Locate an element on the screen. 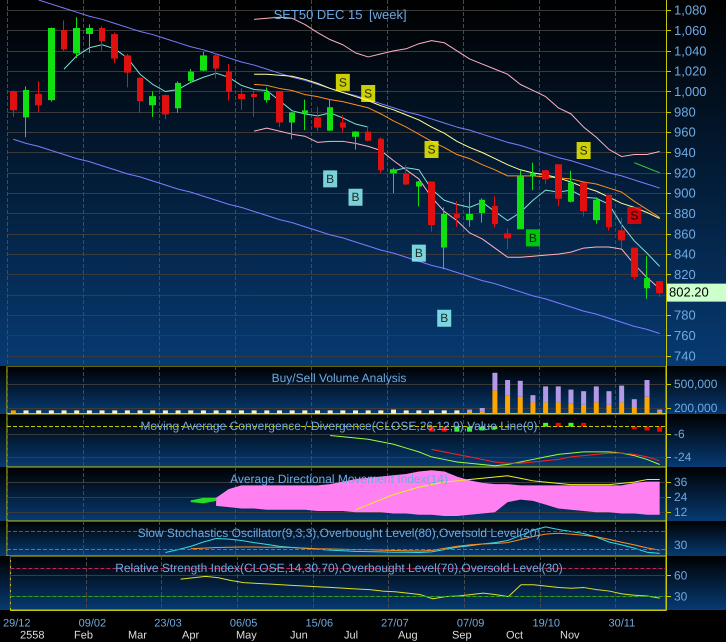 The image size is (726, 642). text: Oct is located at coordinates (515, 636).